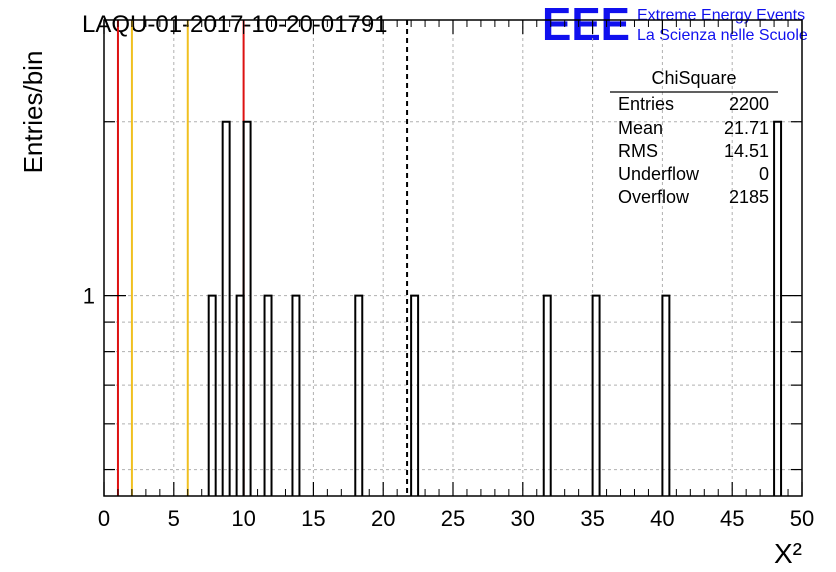  I want to click on stats-label-entries: Entries, so click(646, 104).